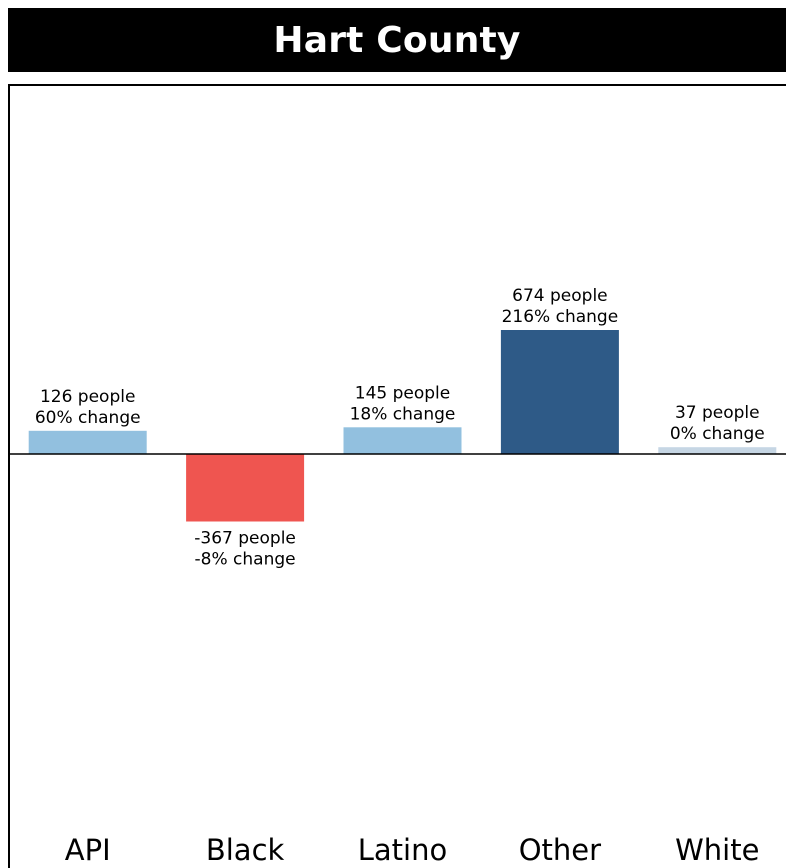 This screenshot has height=868, width=786. What do you see at coordinates (559, 392) in the screenshot?
I see `bar-other` at bounding box center [559, 392].